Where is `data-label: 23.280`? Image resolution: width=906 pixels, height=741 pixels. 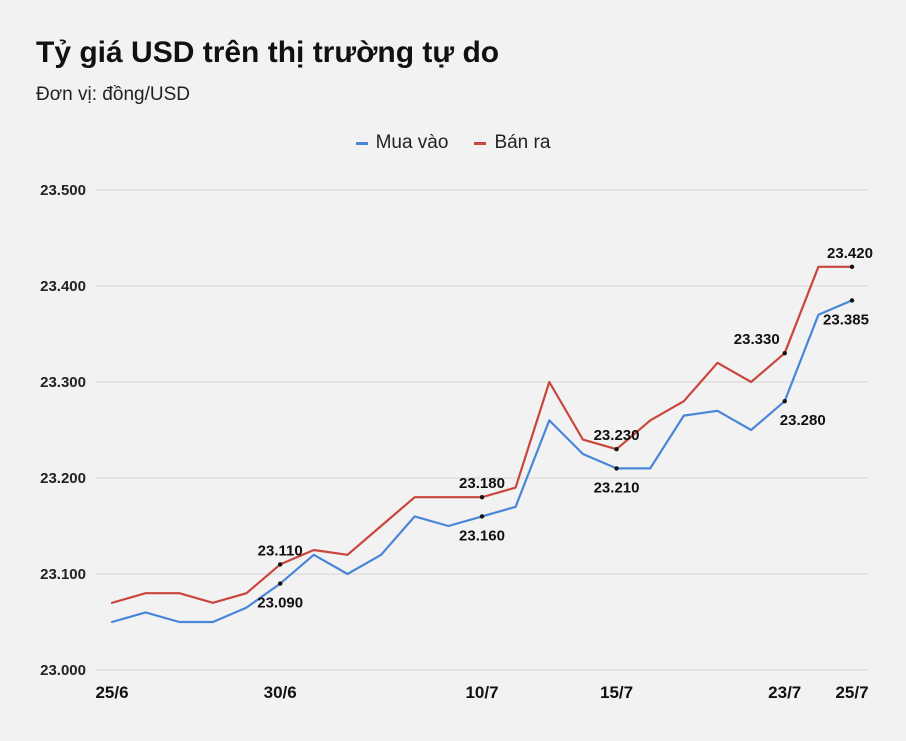
data-label: 23.280 is located at coordinates (803, 420).